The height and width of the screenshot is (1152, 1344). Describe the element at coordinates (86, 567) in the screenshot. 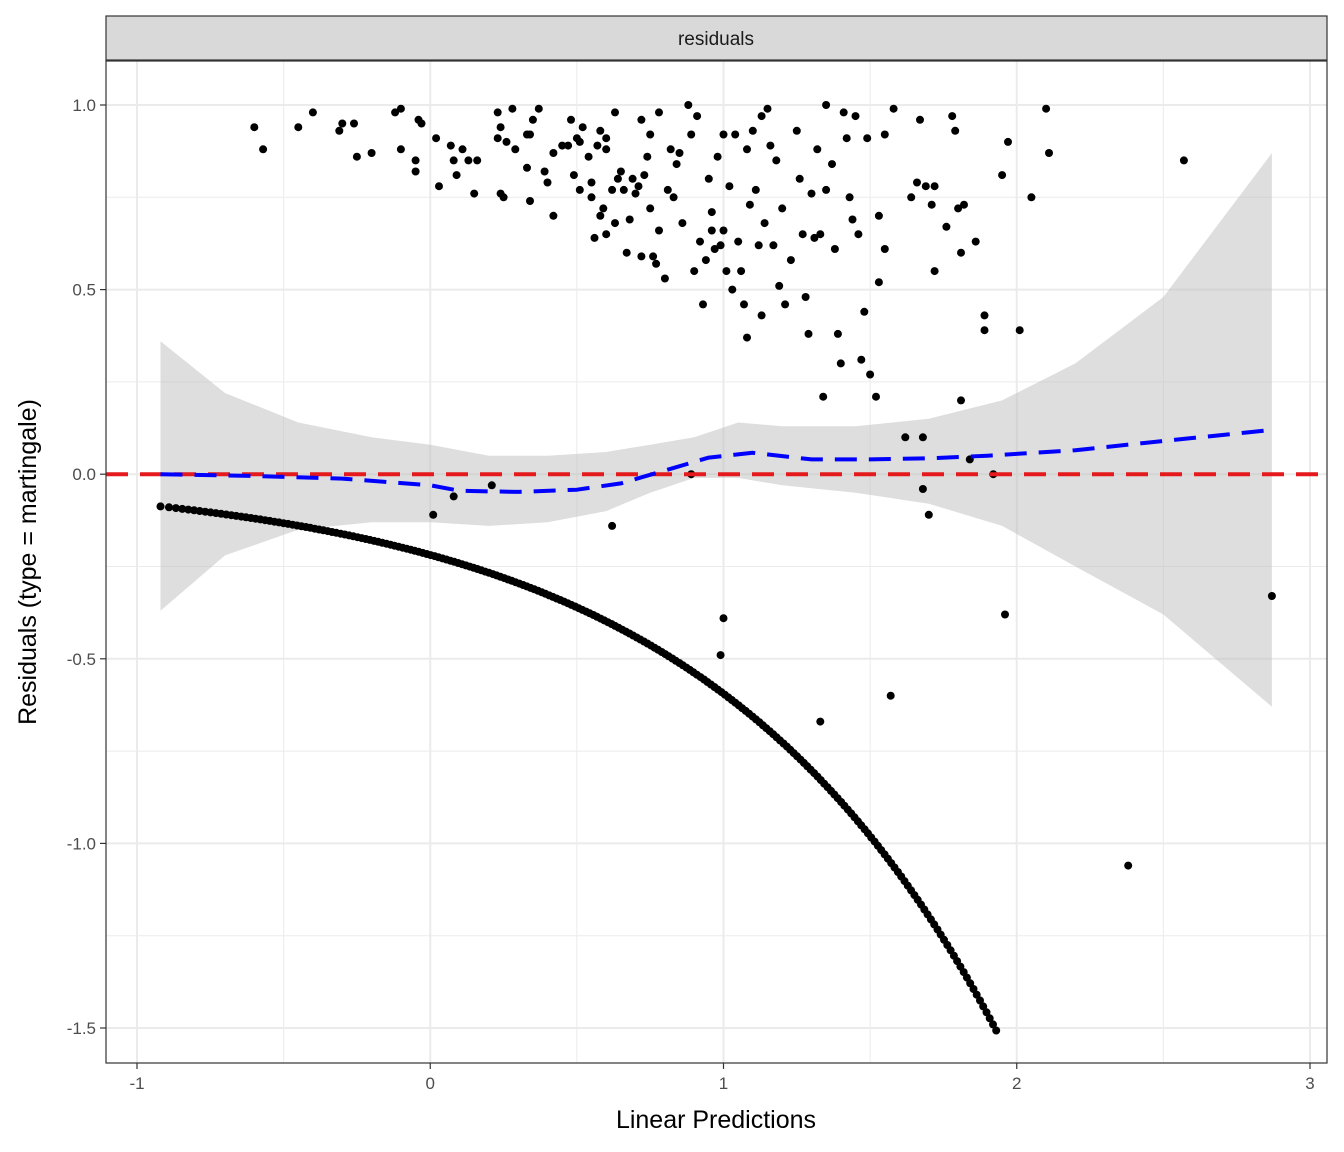

I see `y-axis: -1.5 -1.0 -0.5 0.0 0.5 1.0` at that location.